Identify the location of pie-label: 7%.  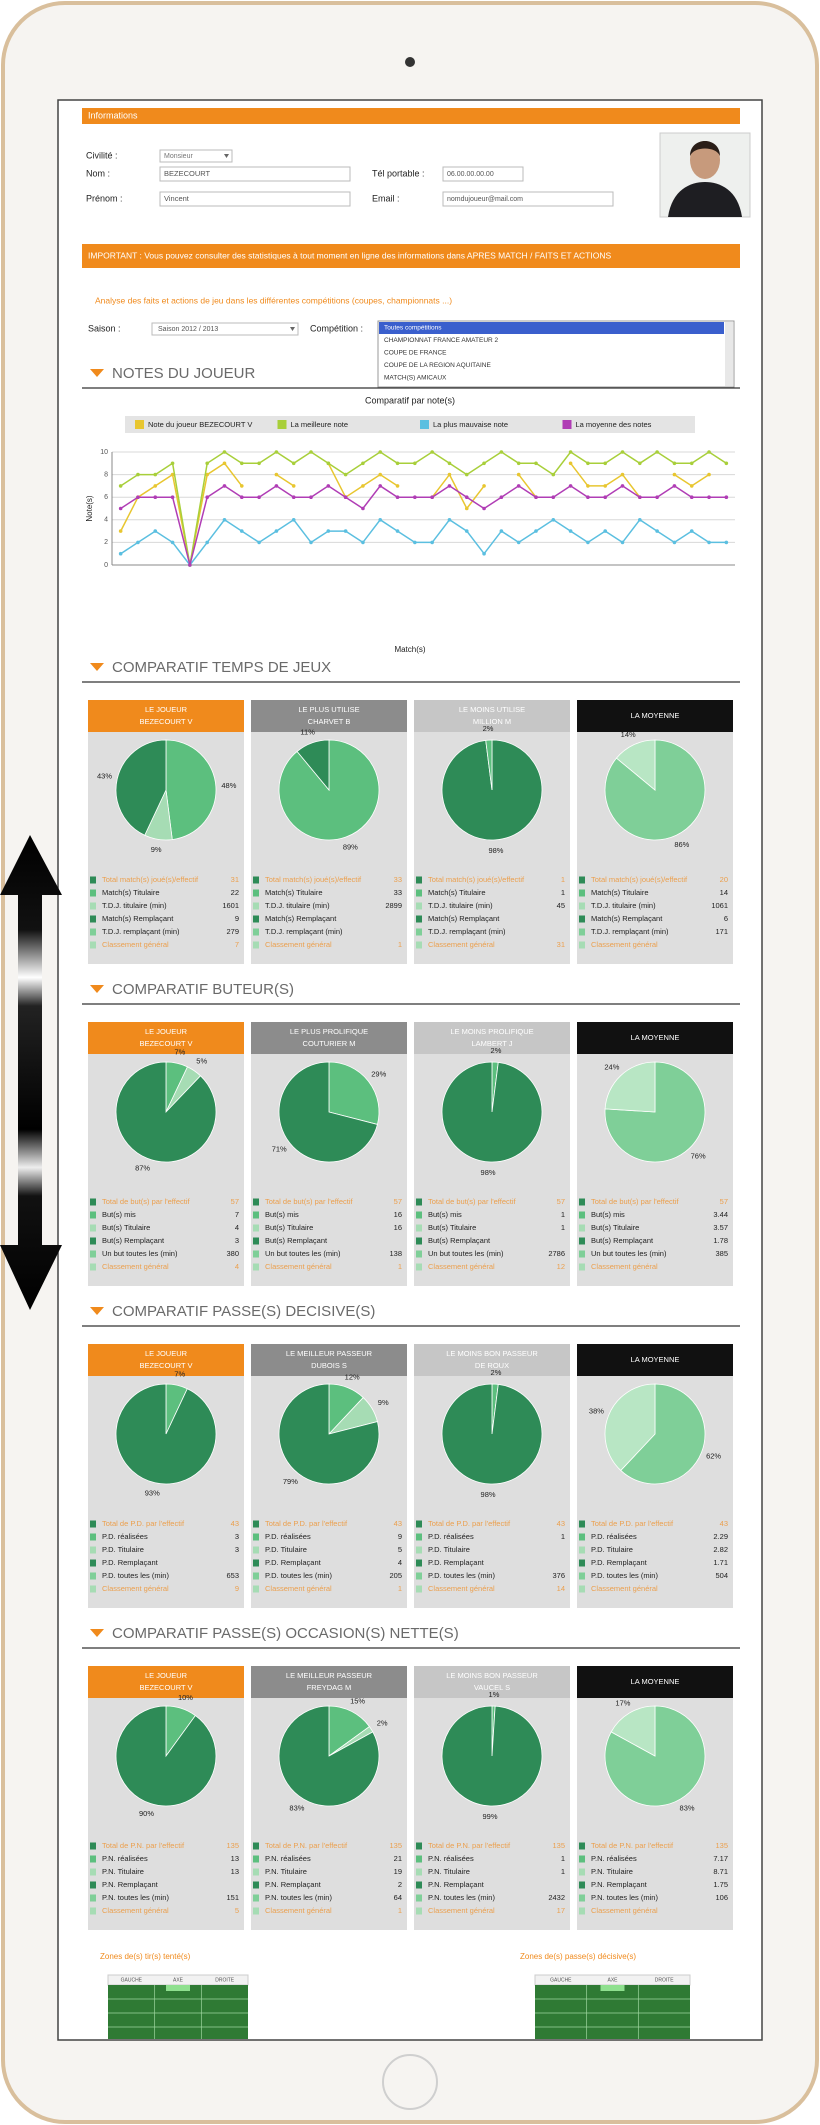
(179, 1051).